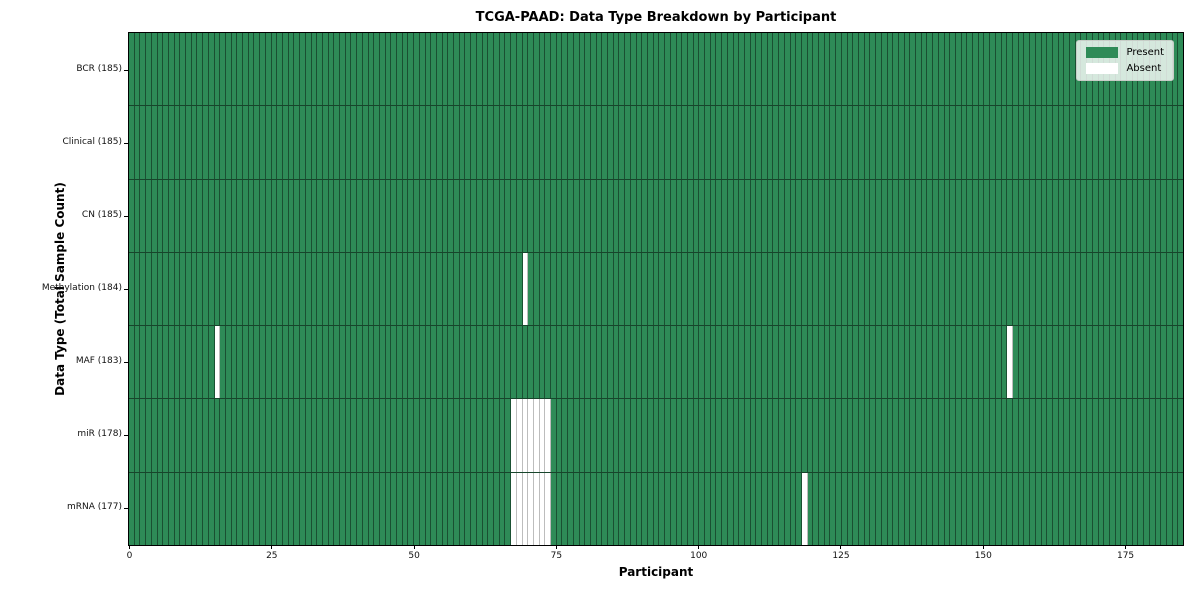 The image size is (1200, 600). What do you see at coordinates (841, 555) in the screenshot?
I see `x-tick-label: 125` at bounding box center [841, 555].